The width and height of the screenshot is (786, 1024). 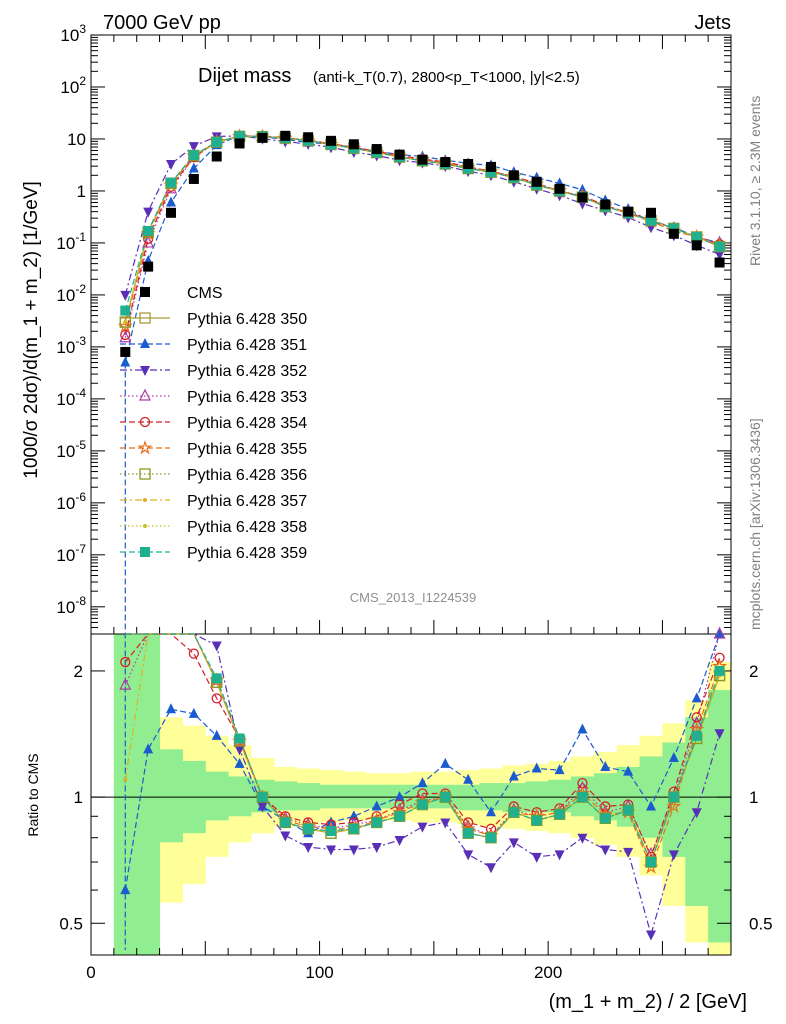 I want to click on legend-label: Pythia 6.428 356, so click(x=247, y=475).